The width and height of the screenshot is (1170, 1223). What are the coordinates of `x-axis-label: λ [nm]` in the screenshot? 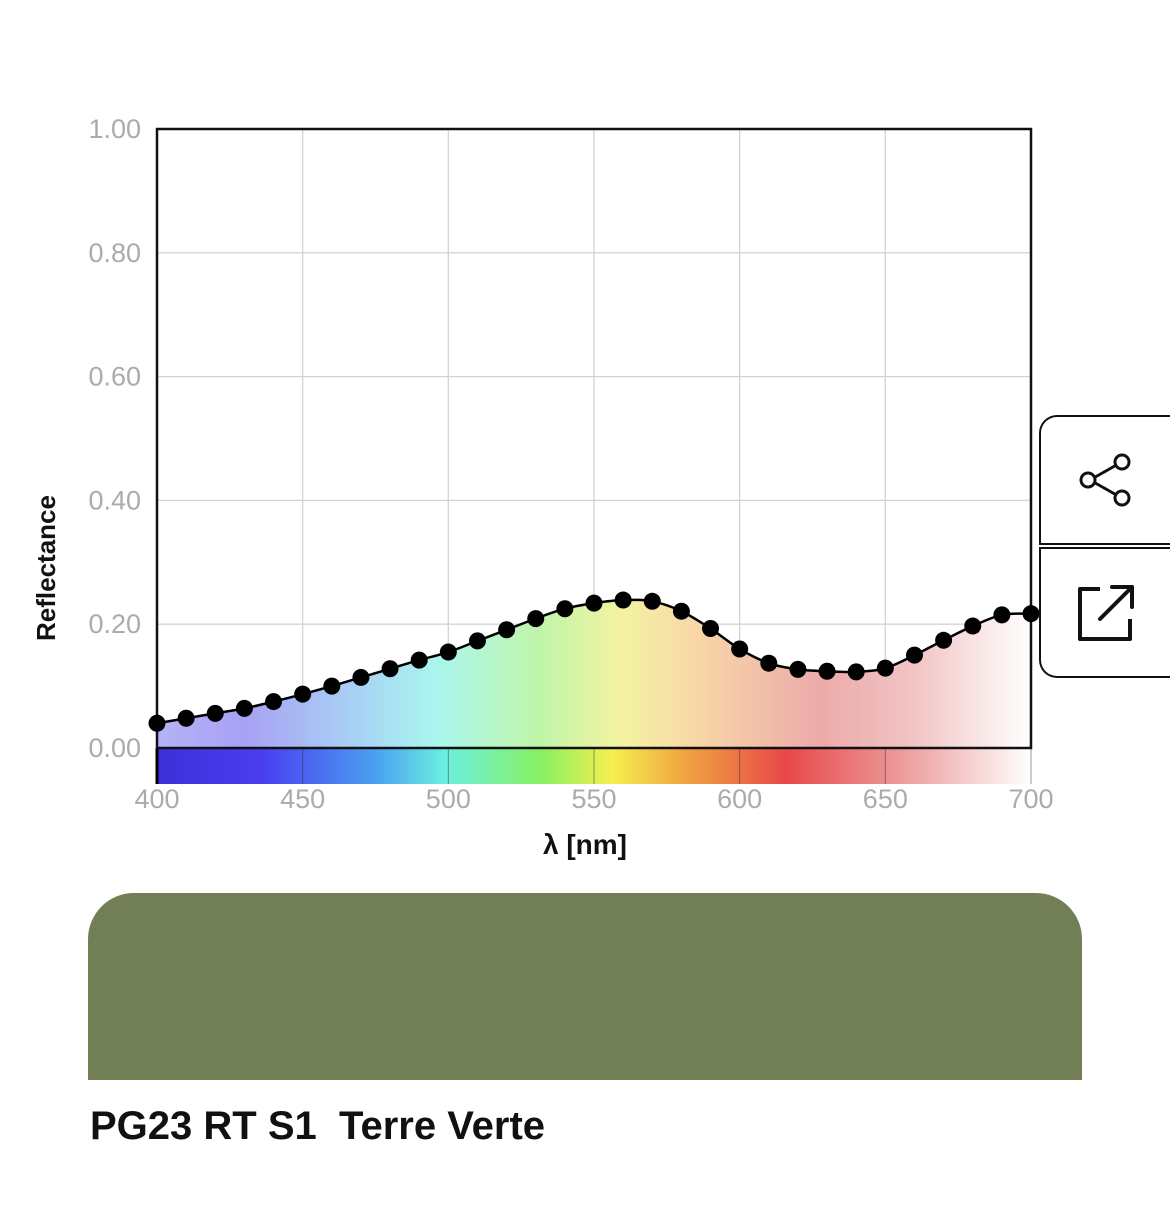 It's located at (585, 844).